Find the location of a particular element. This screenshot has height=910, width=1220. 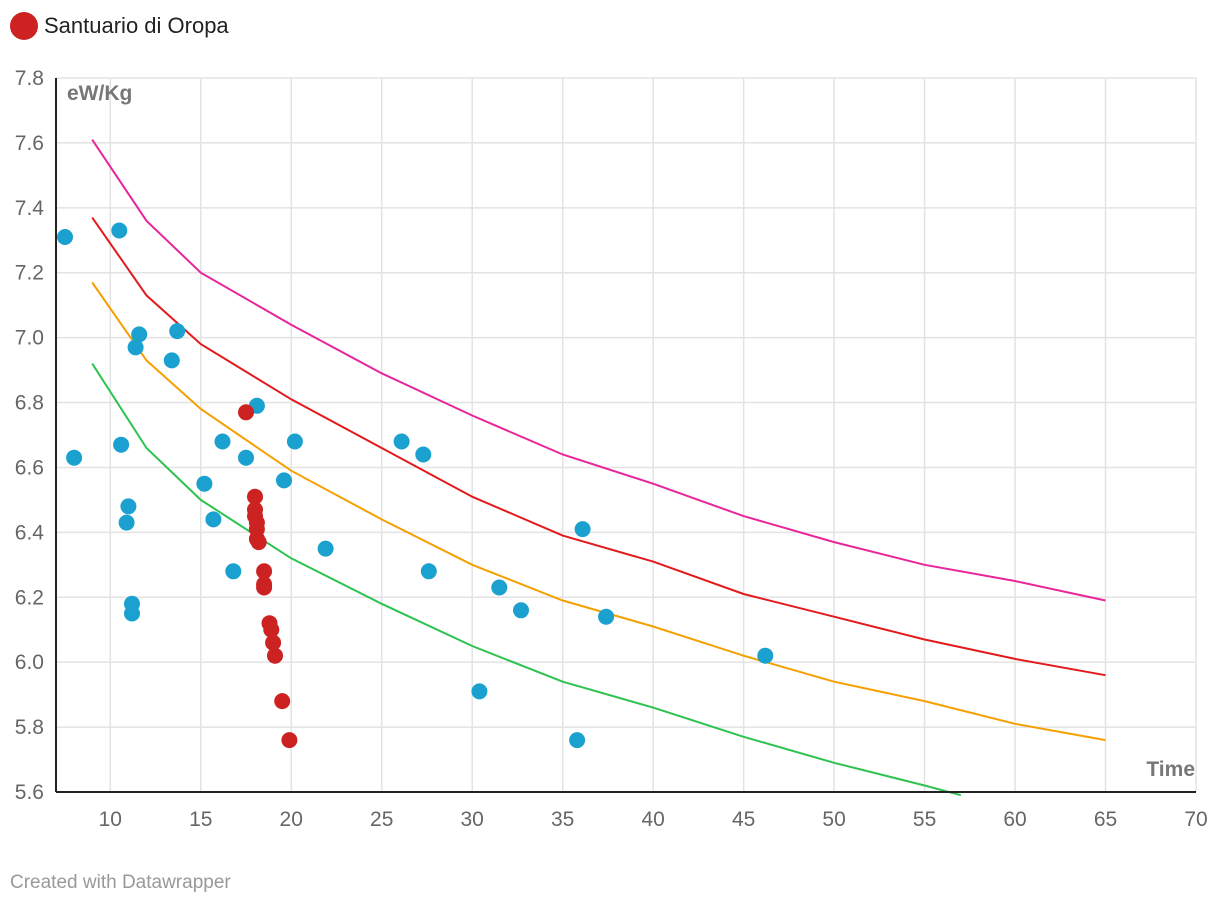

x-tick-label: 15 is located at coordinates (200, 819).